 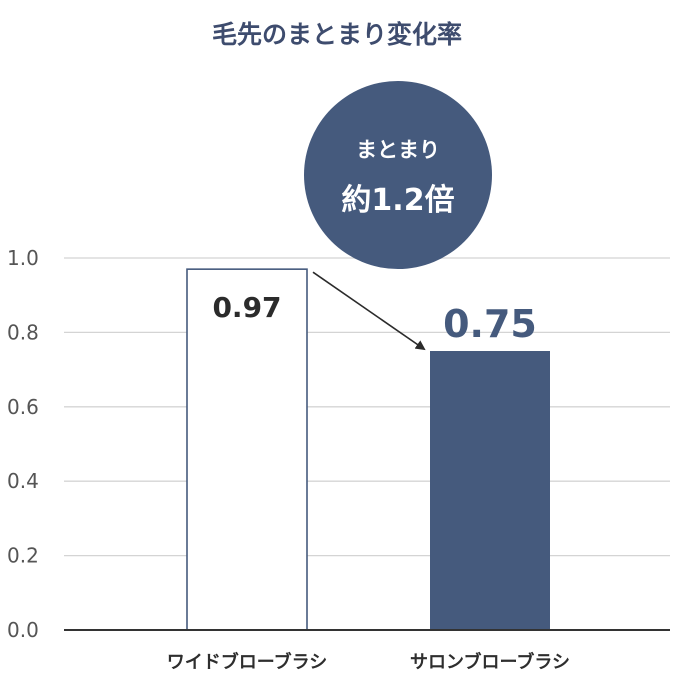 What do you see at coordinates (337, 34) in the screenshot?
I see `chart-title: 毛先のまとまり変化率` at bounding box center [337, 34].